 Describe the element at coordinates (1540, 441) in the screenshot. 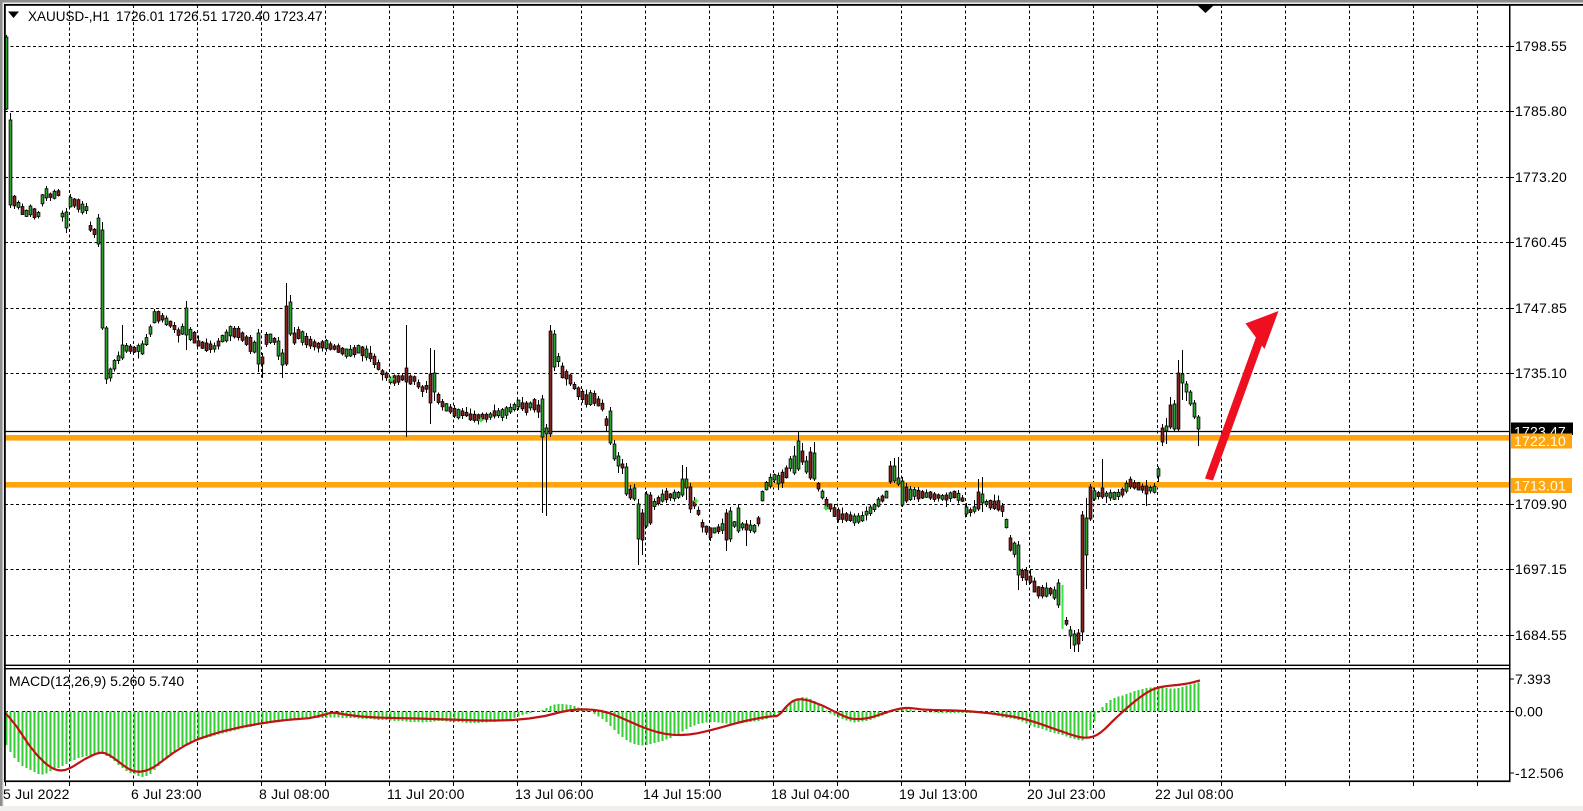

I see `svg-text: 1722.10` at that location.